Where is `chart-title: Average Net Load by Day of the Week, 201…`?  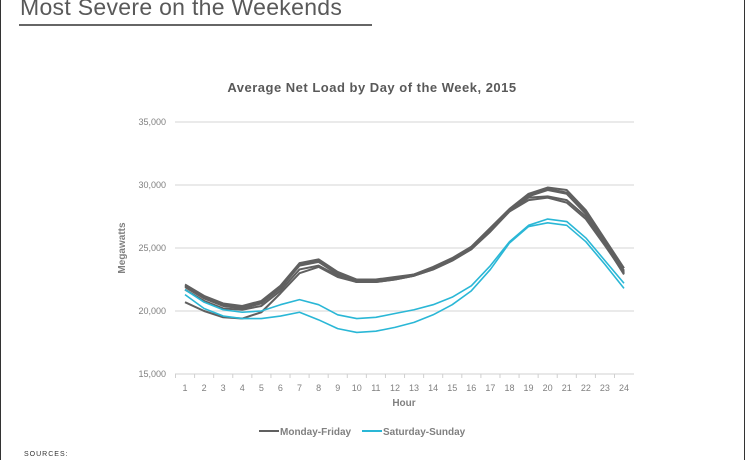 chart-title: Average Net Load by Day of the Week, 201… is located at coordinates (371, 87).